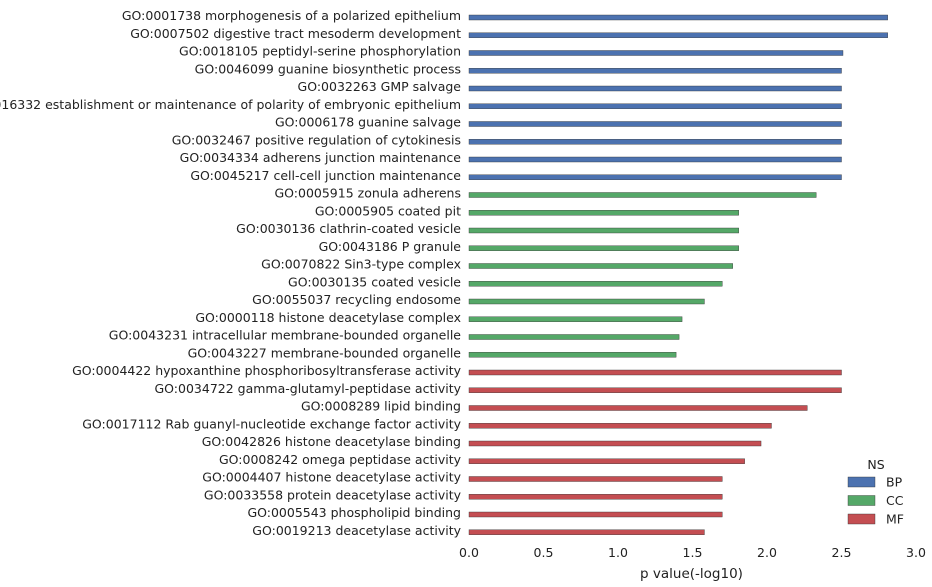  What do you see at coordinates (356, 530) in the screenshot?
I see `category-label-30: GO:0019213 deacetylase activity` at bounding box center [356, 530].